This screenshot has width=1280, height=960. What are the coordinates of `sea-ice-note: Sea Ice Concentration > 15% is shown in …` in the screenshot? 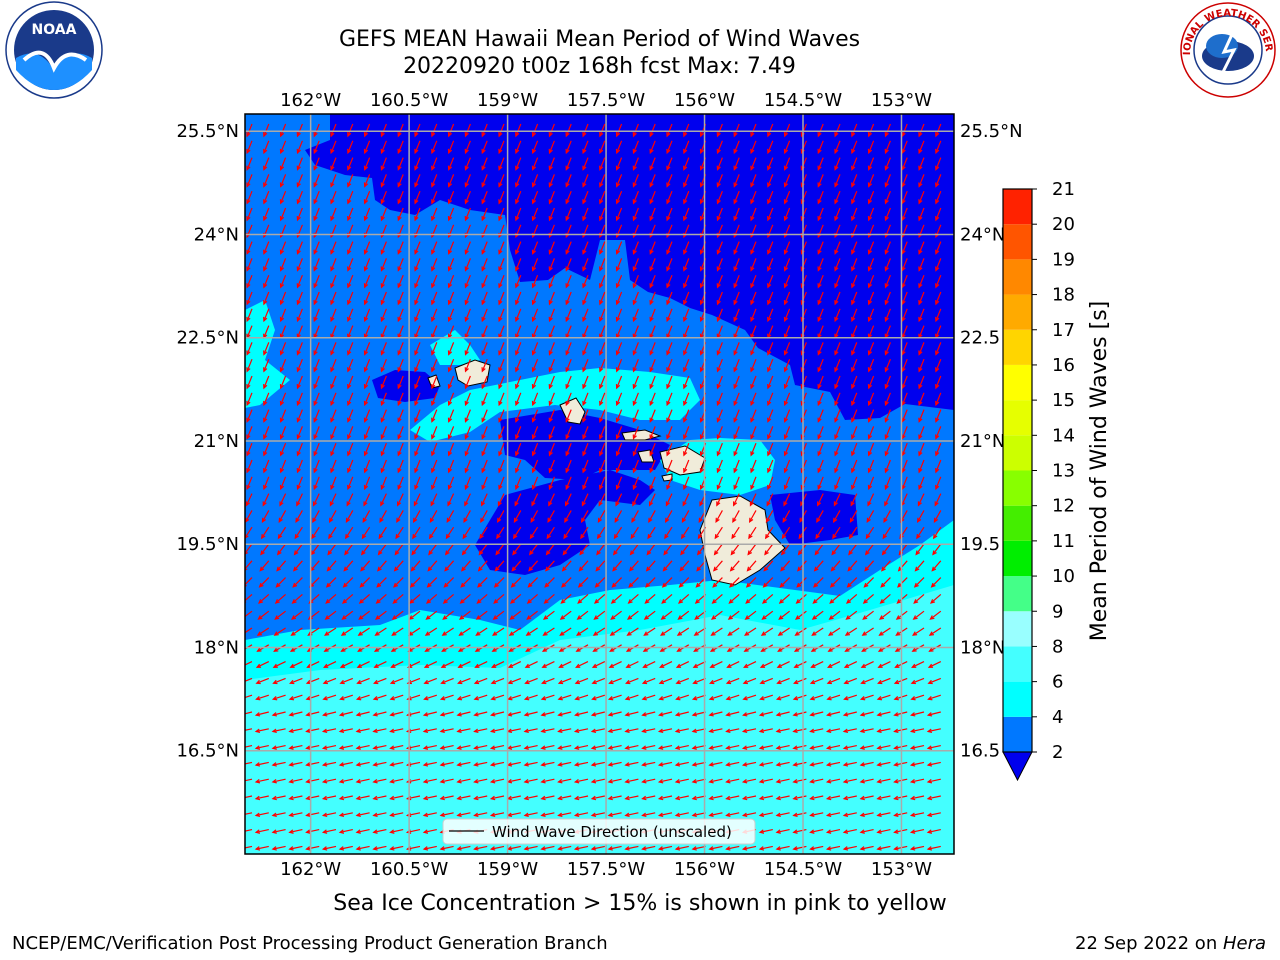 It's located at (640, 903).